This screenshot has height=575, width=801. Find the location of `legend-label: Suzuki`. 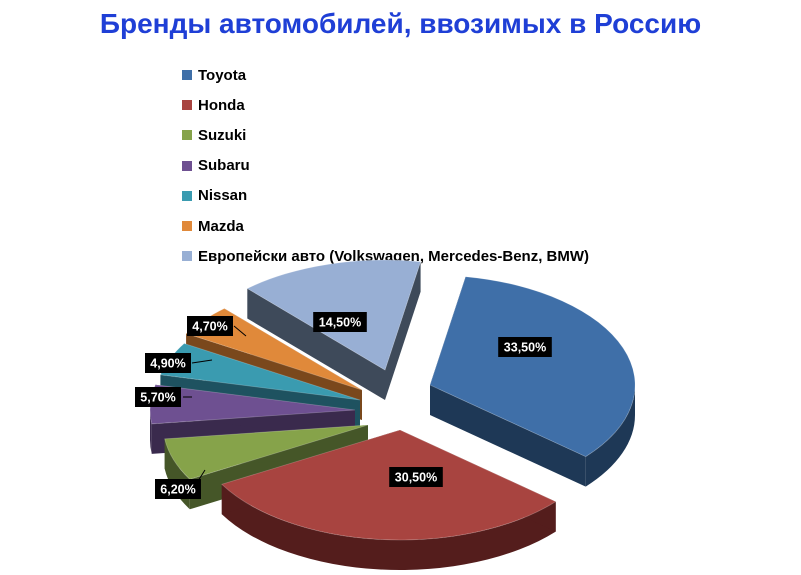

legend-label: Suzuki is located at coordinates (222, 135).